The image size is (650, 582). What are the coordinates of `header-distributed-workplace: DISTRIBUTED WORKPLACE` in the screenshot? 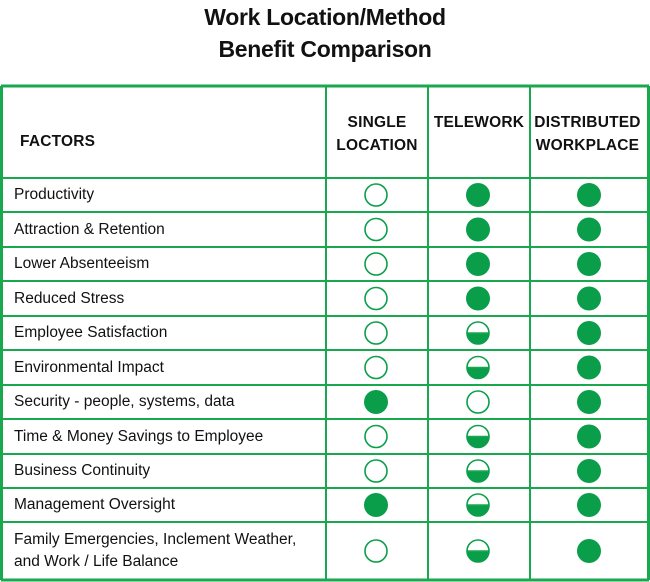 It's located at (587, 134).